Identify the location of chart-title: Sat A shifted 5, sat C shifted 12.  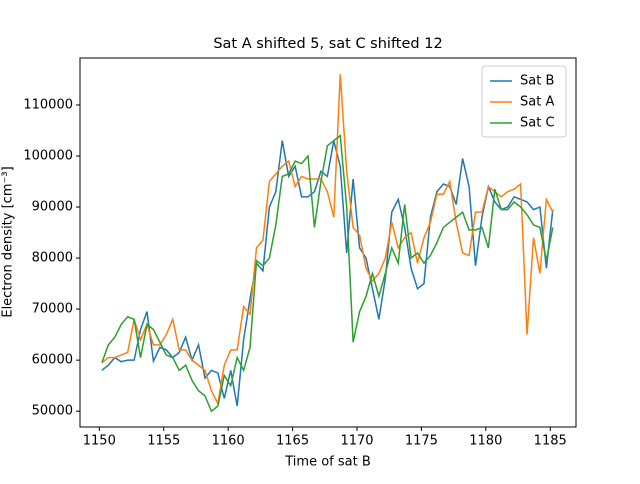
(327, 44).